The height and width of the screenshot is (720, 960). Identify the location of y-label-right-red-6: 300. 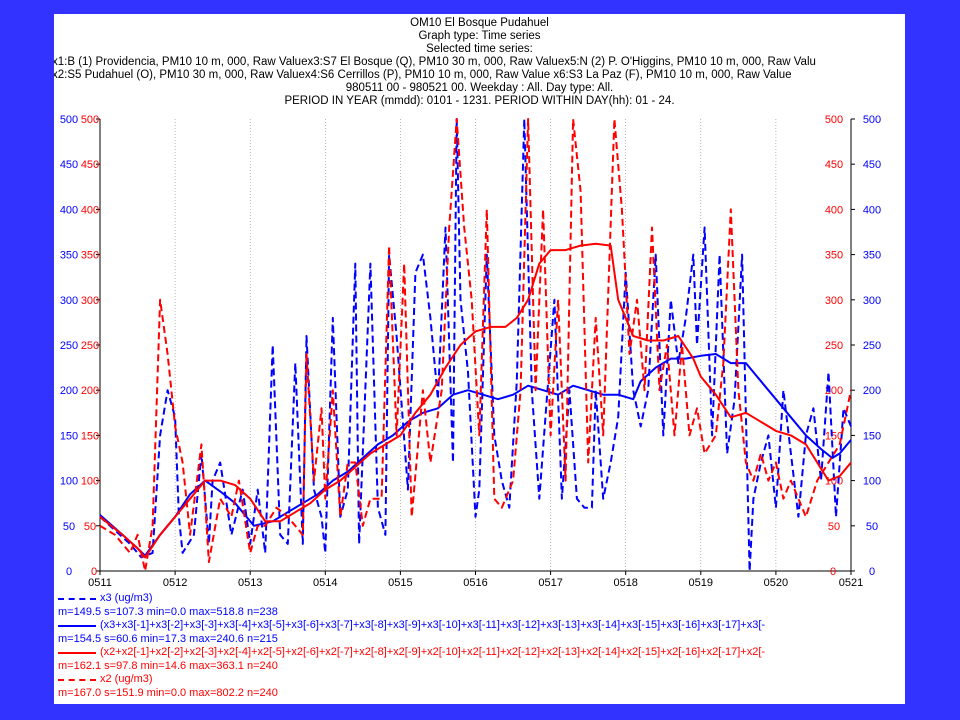
(834, 301).